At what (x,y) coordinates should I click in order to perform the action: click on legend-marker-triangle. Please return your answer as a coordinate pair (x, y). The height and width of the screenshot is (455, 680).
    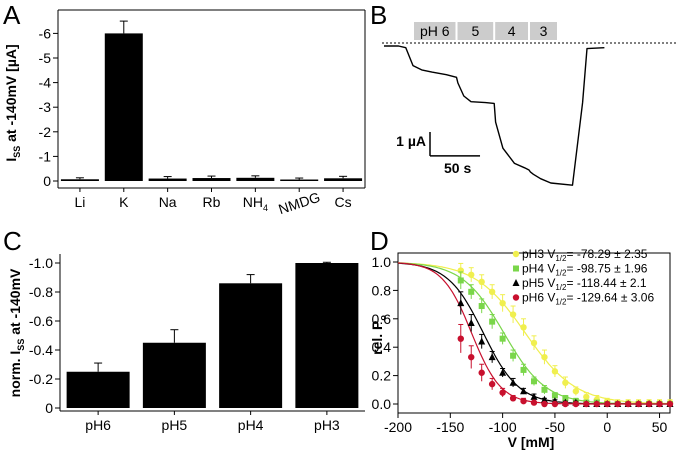
    Looking at the image, I should click on (516, 282).